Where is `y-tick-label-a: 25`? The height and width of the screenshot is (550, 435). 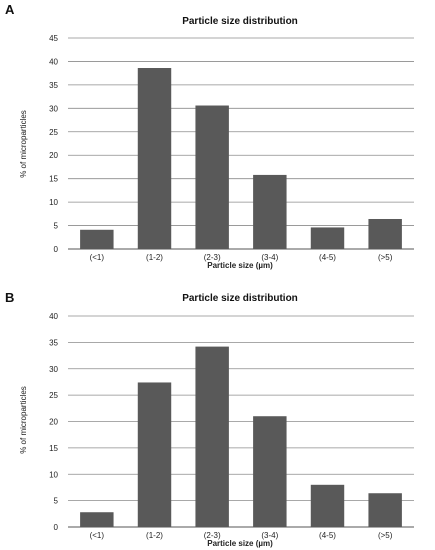 y-tick-label-a: 25 is located at coordinates (53, 132).